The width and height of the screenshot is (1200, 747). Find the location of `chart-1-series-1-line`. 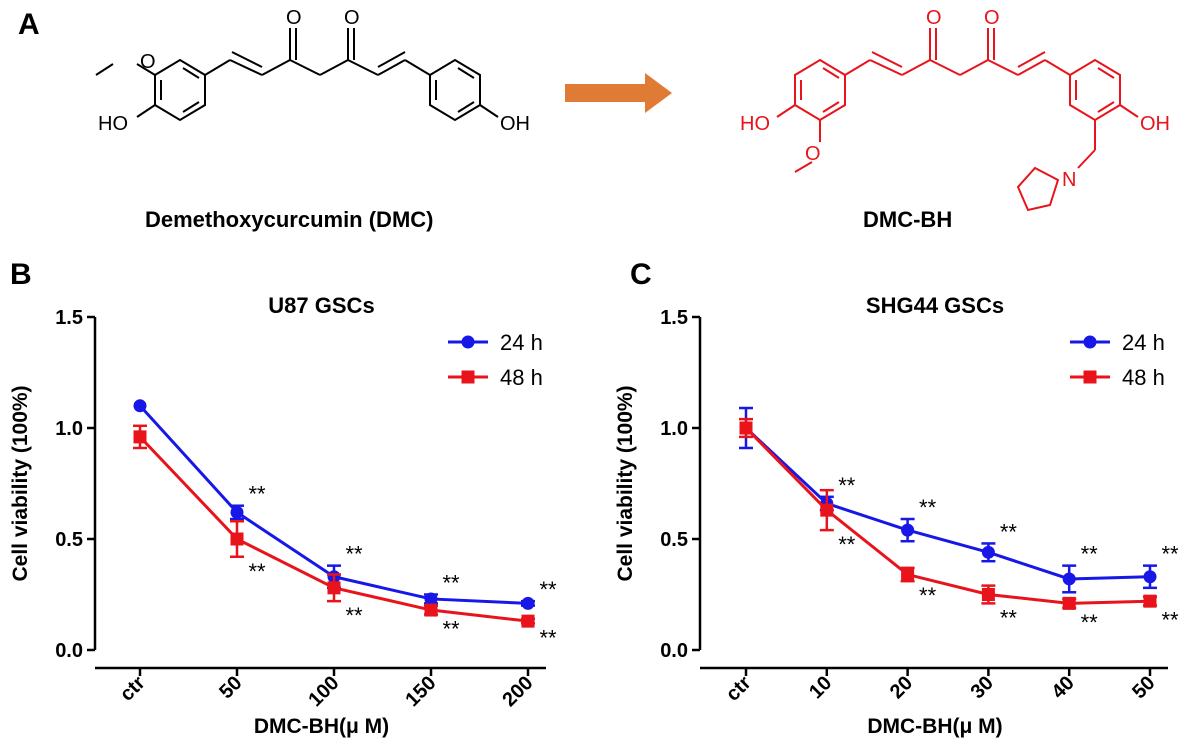

chart-1-series-1-line is located at coordinates (947, 515).